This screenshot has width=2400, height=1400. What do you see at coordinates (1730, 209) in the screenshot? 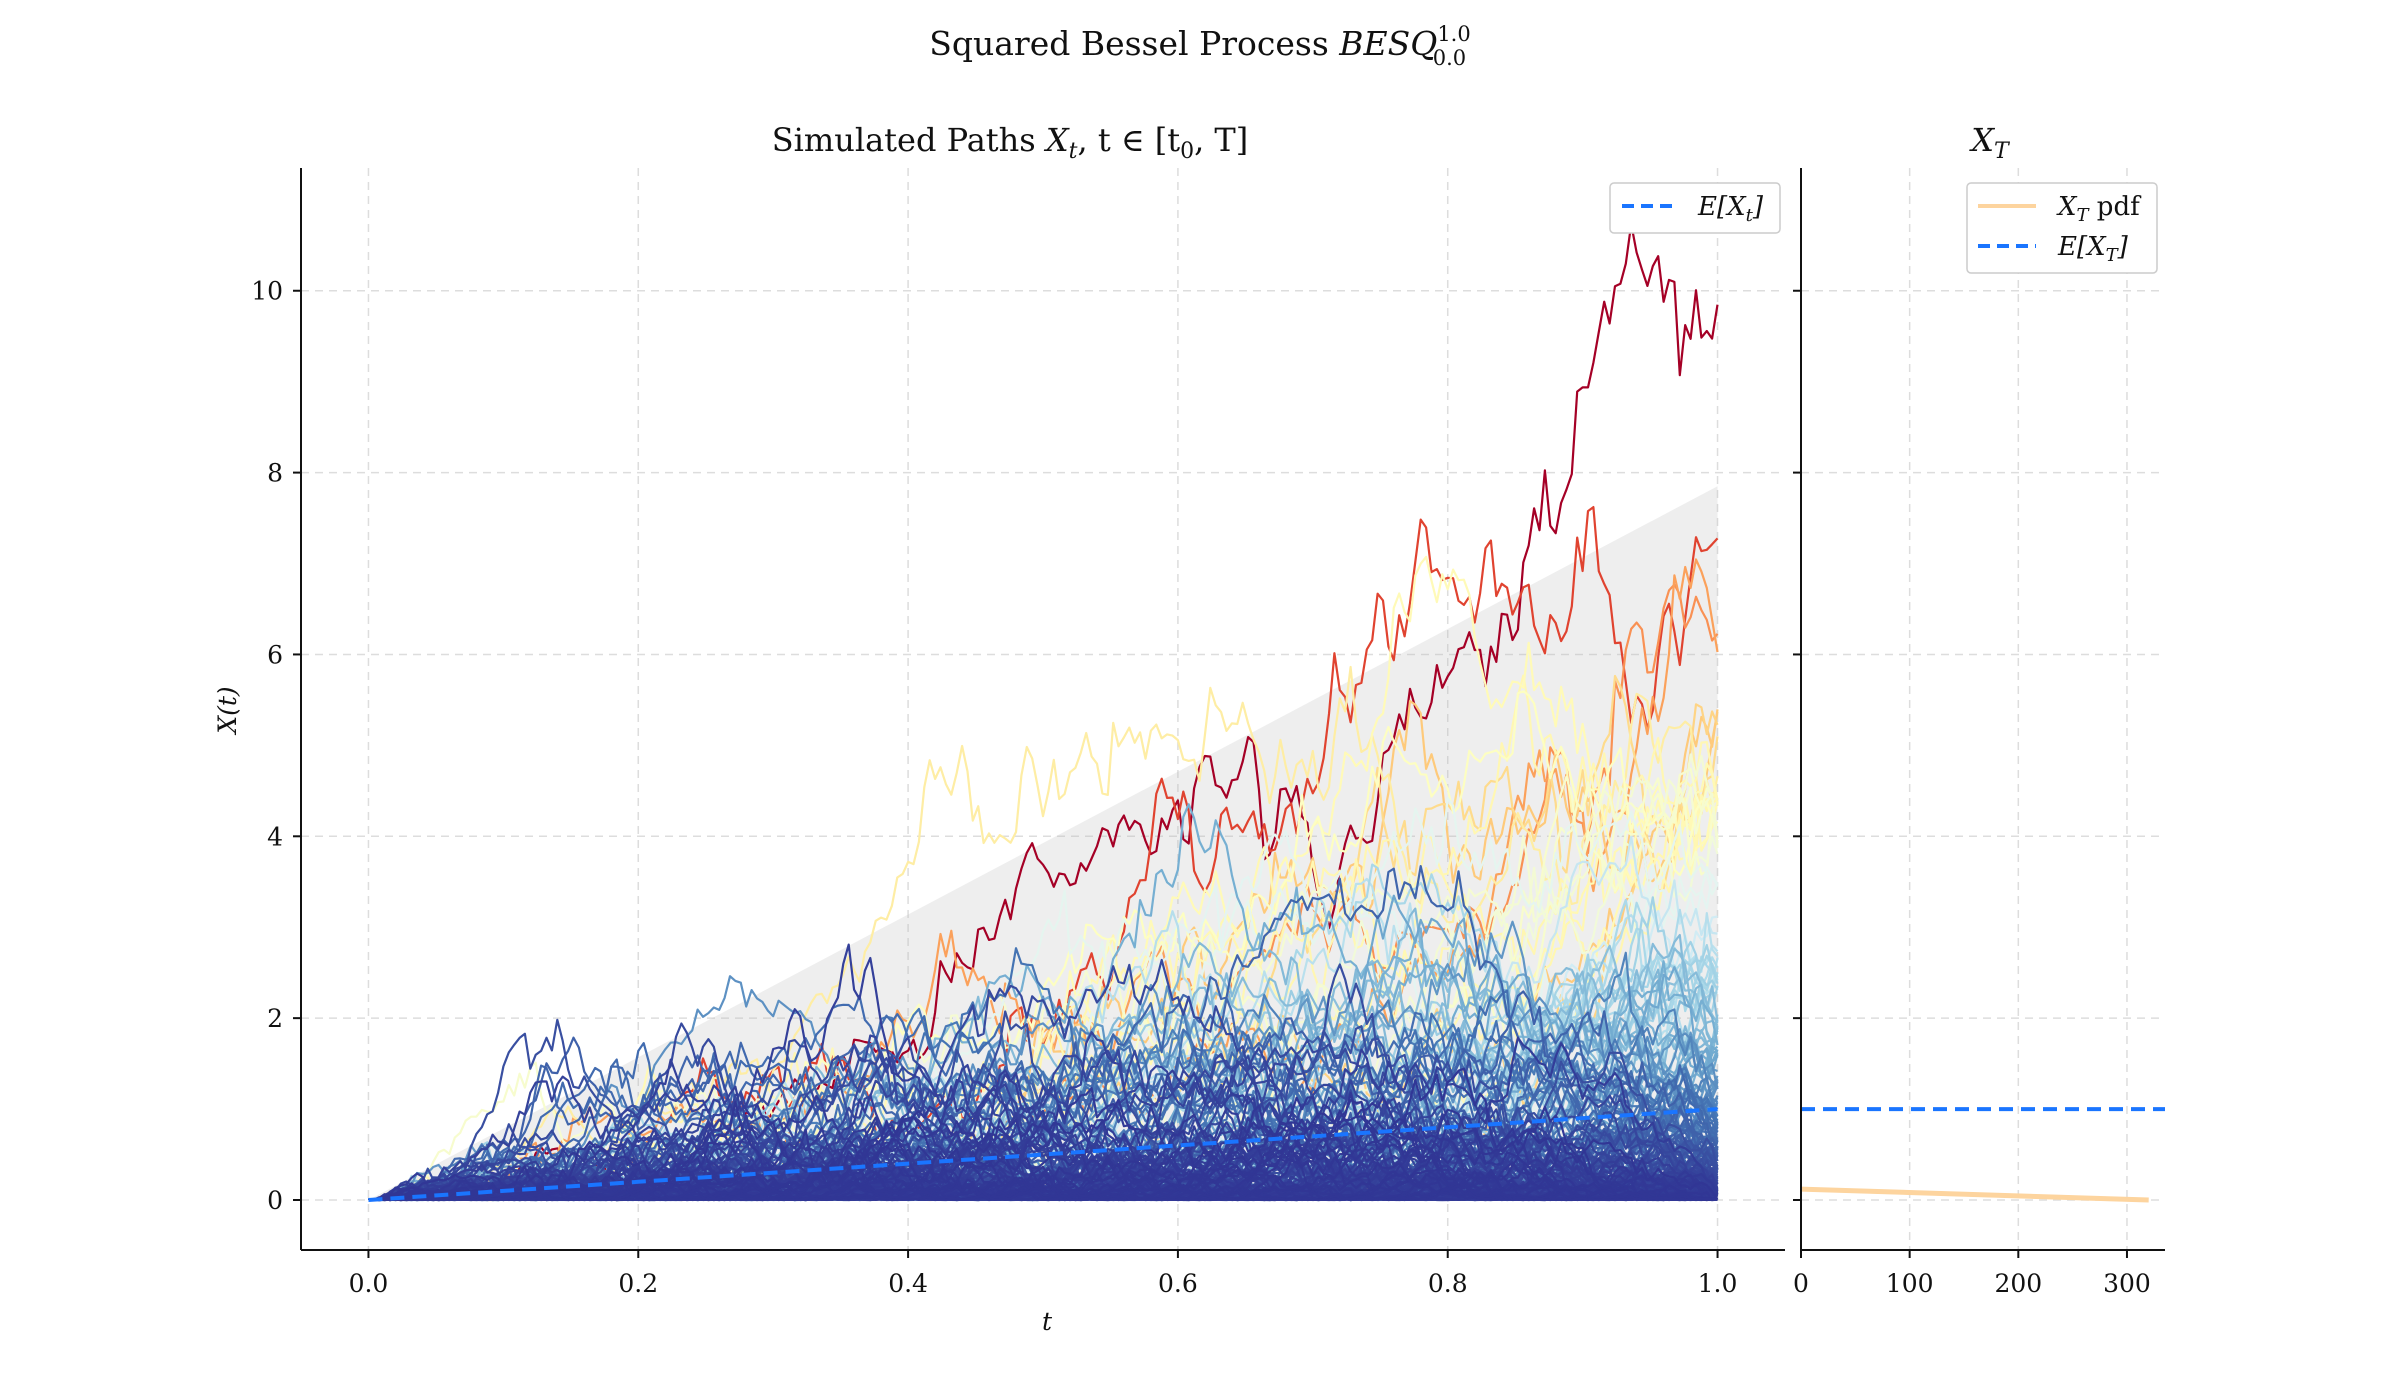
I see `main-legend-label-mean: E[Xt]` at bounding box center [1730, 209].